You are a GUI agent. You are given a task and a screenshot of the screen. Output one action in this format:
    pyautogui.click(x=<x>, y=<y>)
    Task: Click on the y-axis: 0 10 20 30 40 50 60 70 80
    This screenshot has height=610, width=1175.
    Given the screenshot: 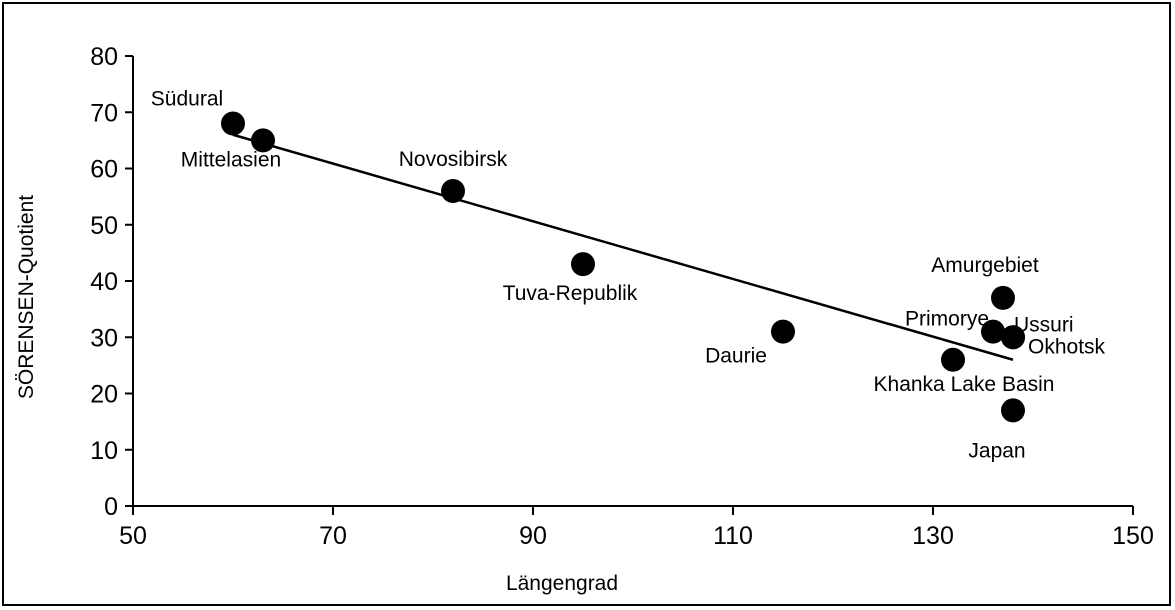 What is the action you would take?
    pyautogui.click(x=112, y=282)
    